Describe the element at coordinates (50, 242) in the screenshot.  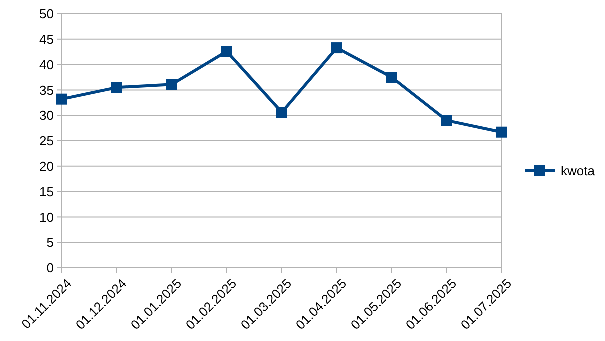
I see `y-tick-label: 5` at that location.